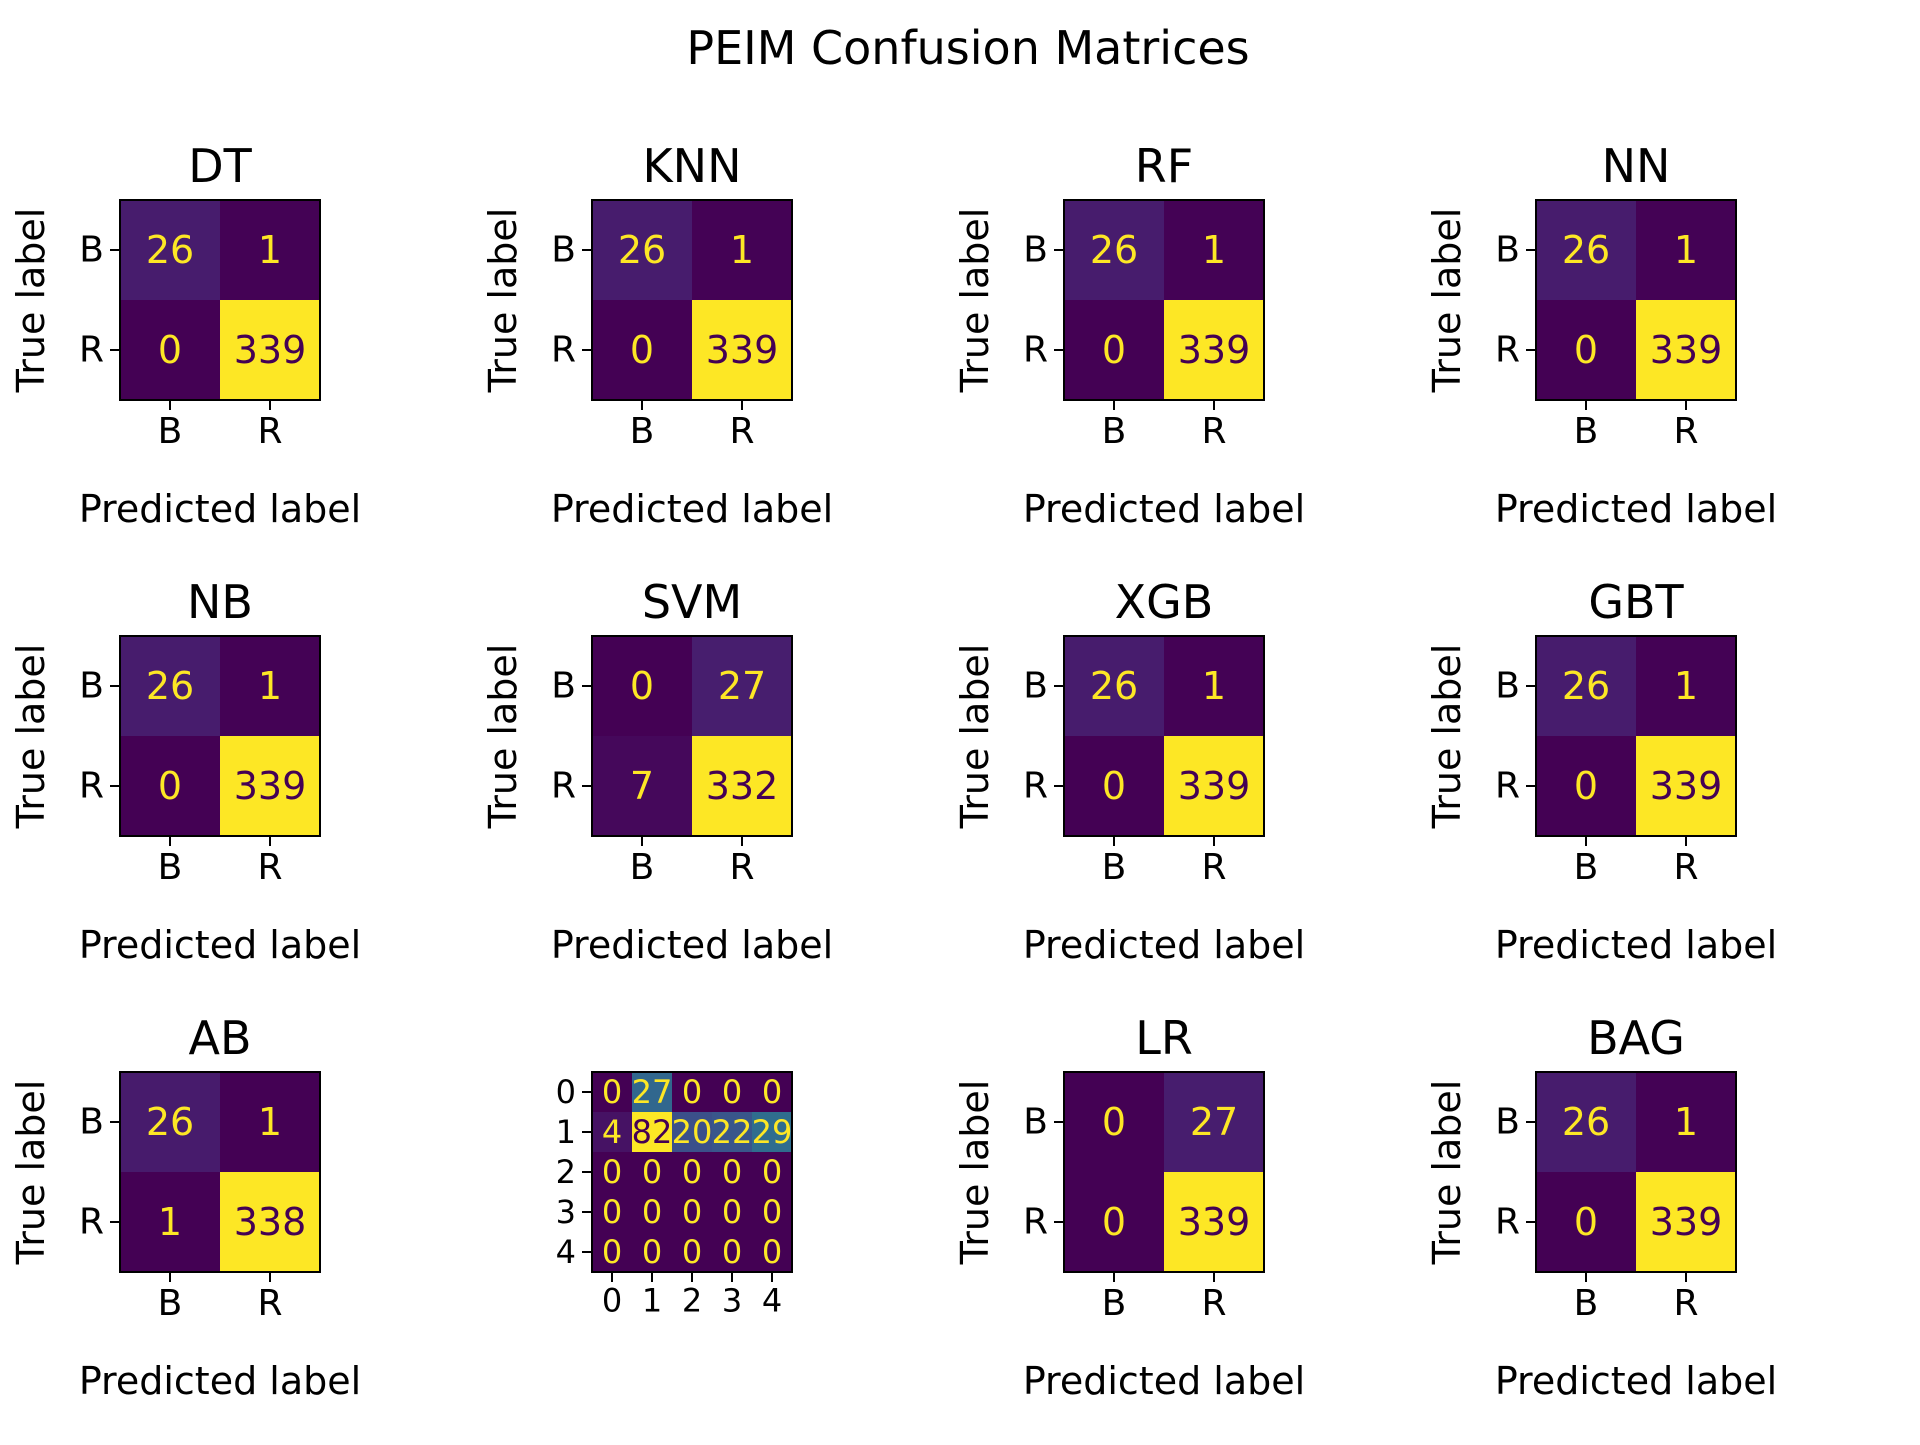  What do you see at coordinates (612, 1301) in the screenshot?
I see `x-tick-label: 0` at bounding box center [612, 1301].